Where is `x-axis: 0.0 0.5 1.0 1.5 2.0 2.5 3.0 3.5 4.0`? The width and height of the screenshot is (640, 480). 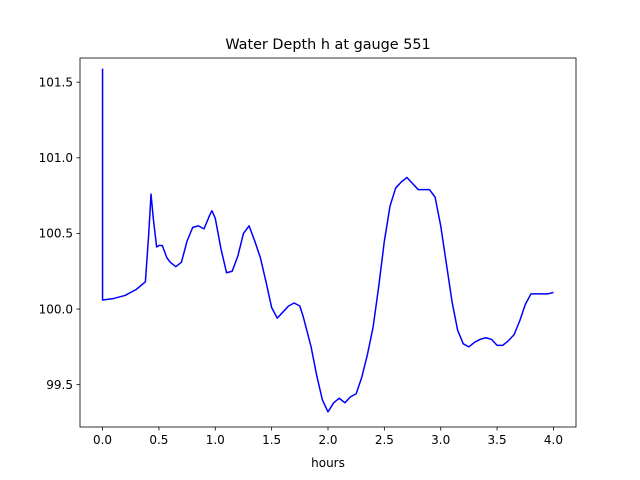
x-axis: 0.0 0.5 1.0 1.5 2.0 2.5 3.0 3.5 4.0 is located at coordinates (328, 437).